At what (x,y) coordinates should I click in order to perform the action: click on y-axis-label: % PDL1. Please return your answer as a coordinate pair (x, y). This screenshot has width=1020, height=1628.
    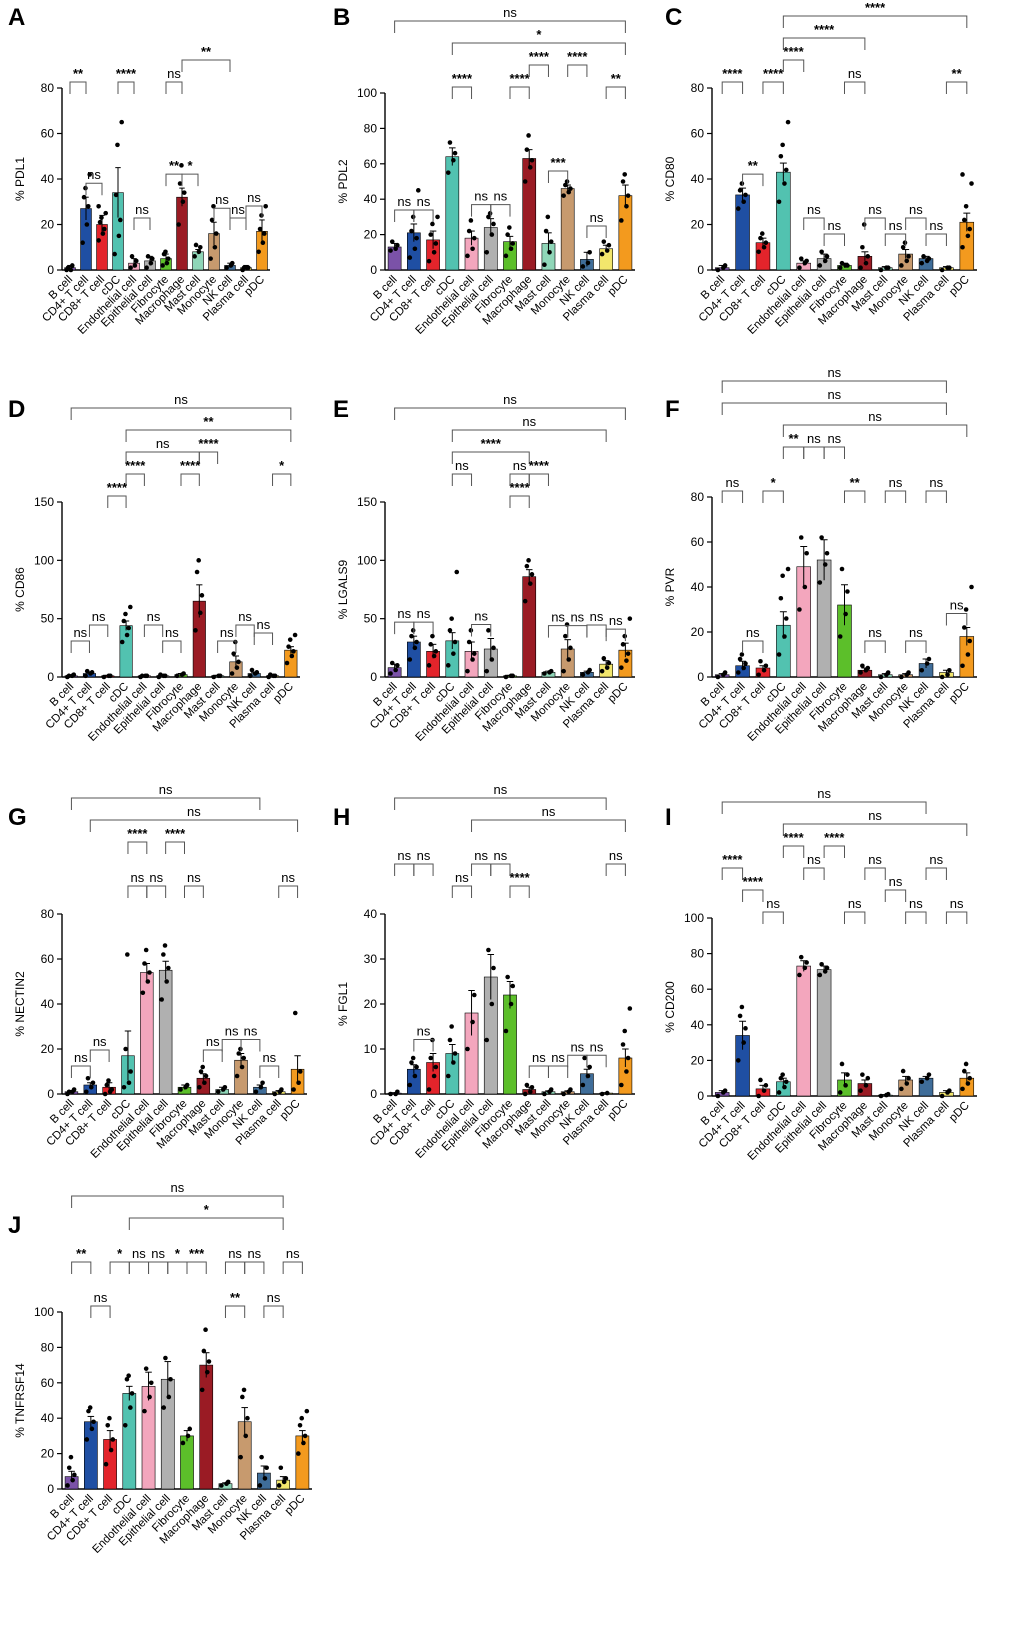
    Looking at the image, I should click on (20, 179).